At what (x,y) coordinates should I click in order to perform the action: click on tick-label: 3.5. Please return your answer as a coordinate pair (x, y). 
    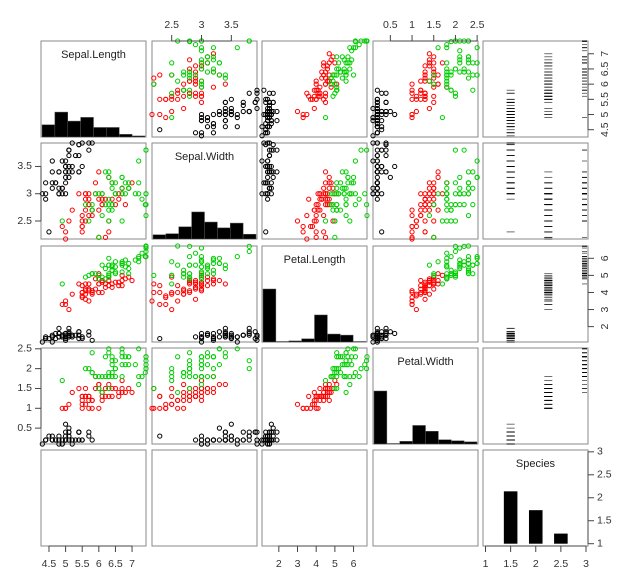
    Looking at the image, I should click on (231, 25).